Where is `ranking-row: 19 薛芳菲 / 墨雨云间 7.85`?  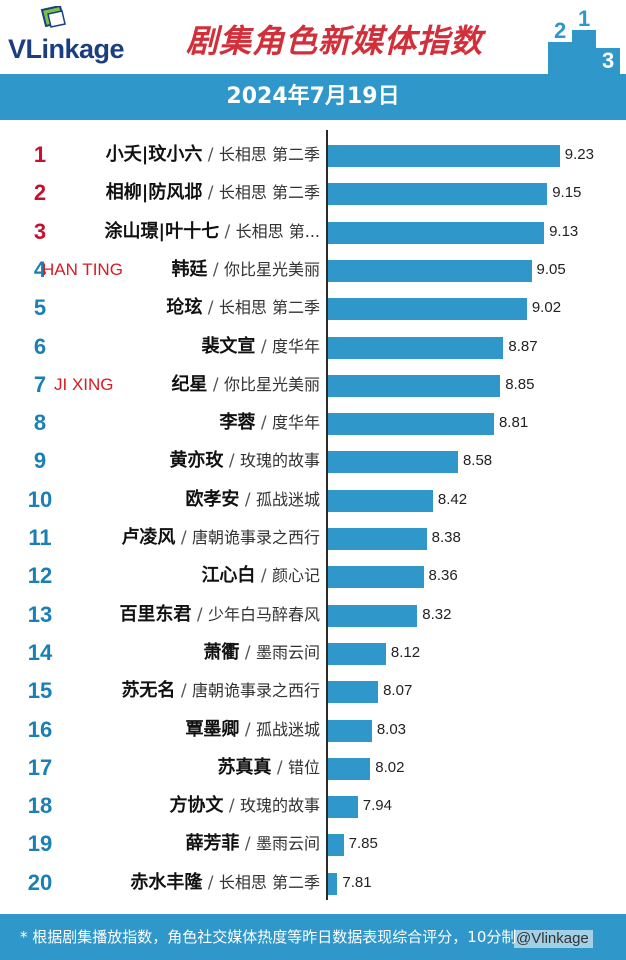
ranking-row: 19 薛芳菲 / 墨雨云间 7.85 is located at coordinates (313, 844).